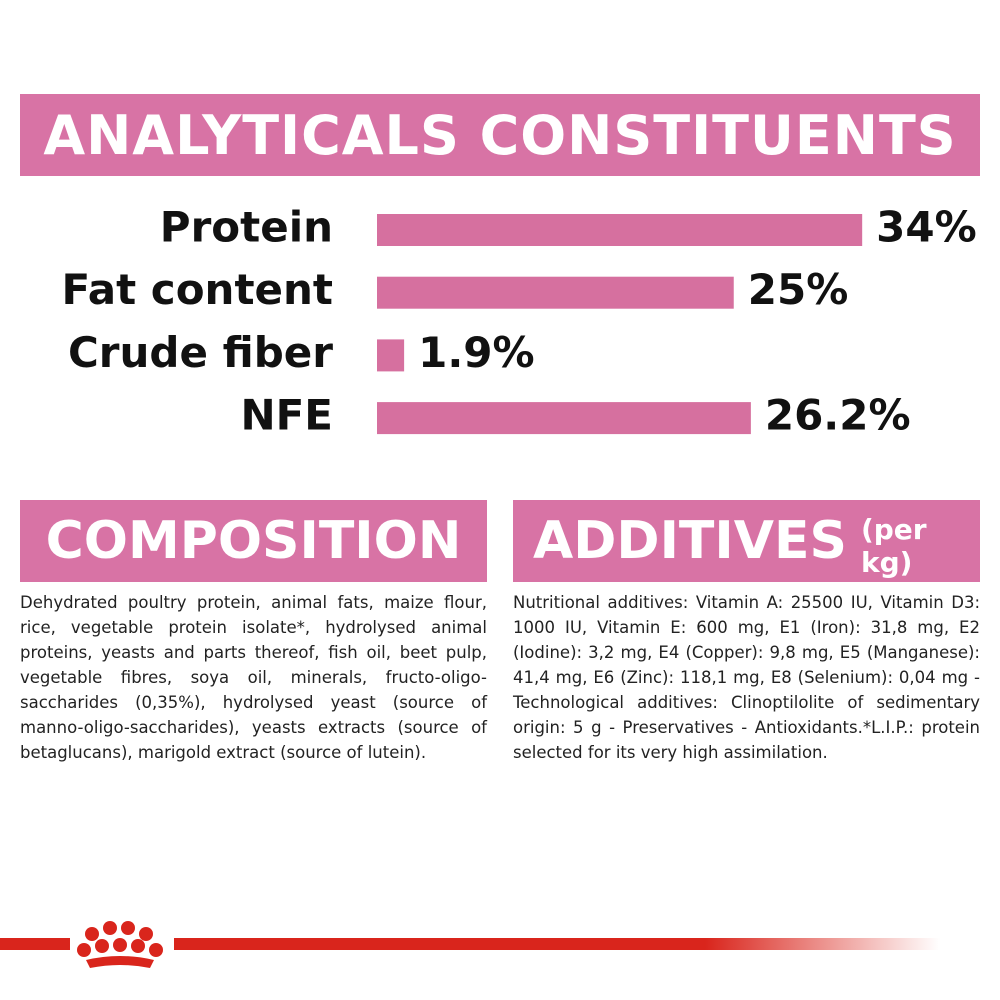  I want to click on additives-header: ADDITIVES (per kg), so click(746, 541).